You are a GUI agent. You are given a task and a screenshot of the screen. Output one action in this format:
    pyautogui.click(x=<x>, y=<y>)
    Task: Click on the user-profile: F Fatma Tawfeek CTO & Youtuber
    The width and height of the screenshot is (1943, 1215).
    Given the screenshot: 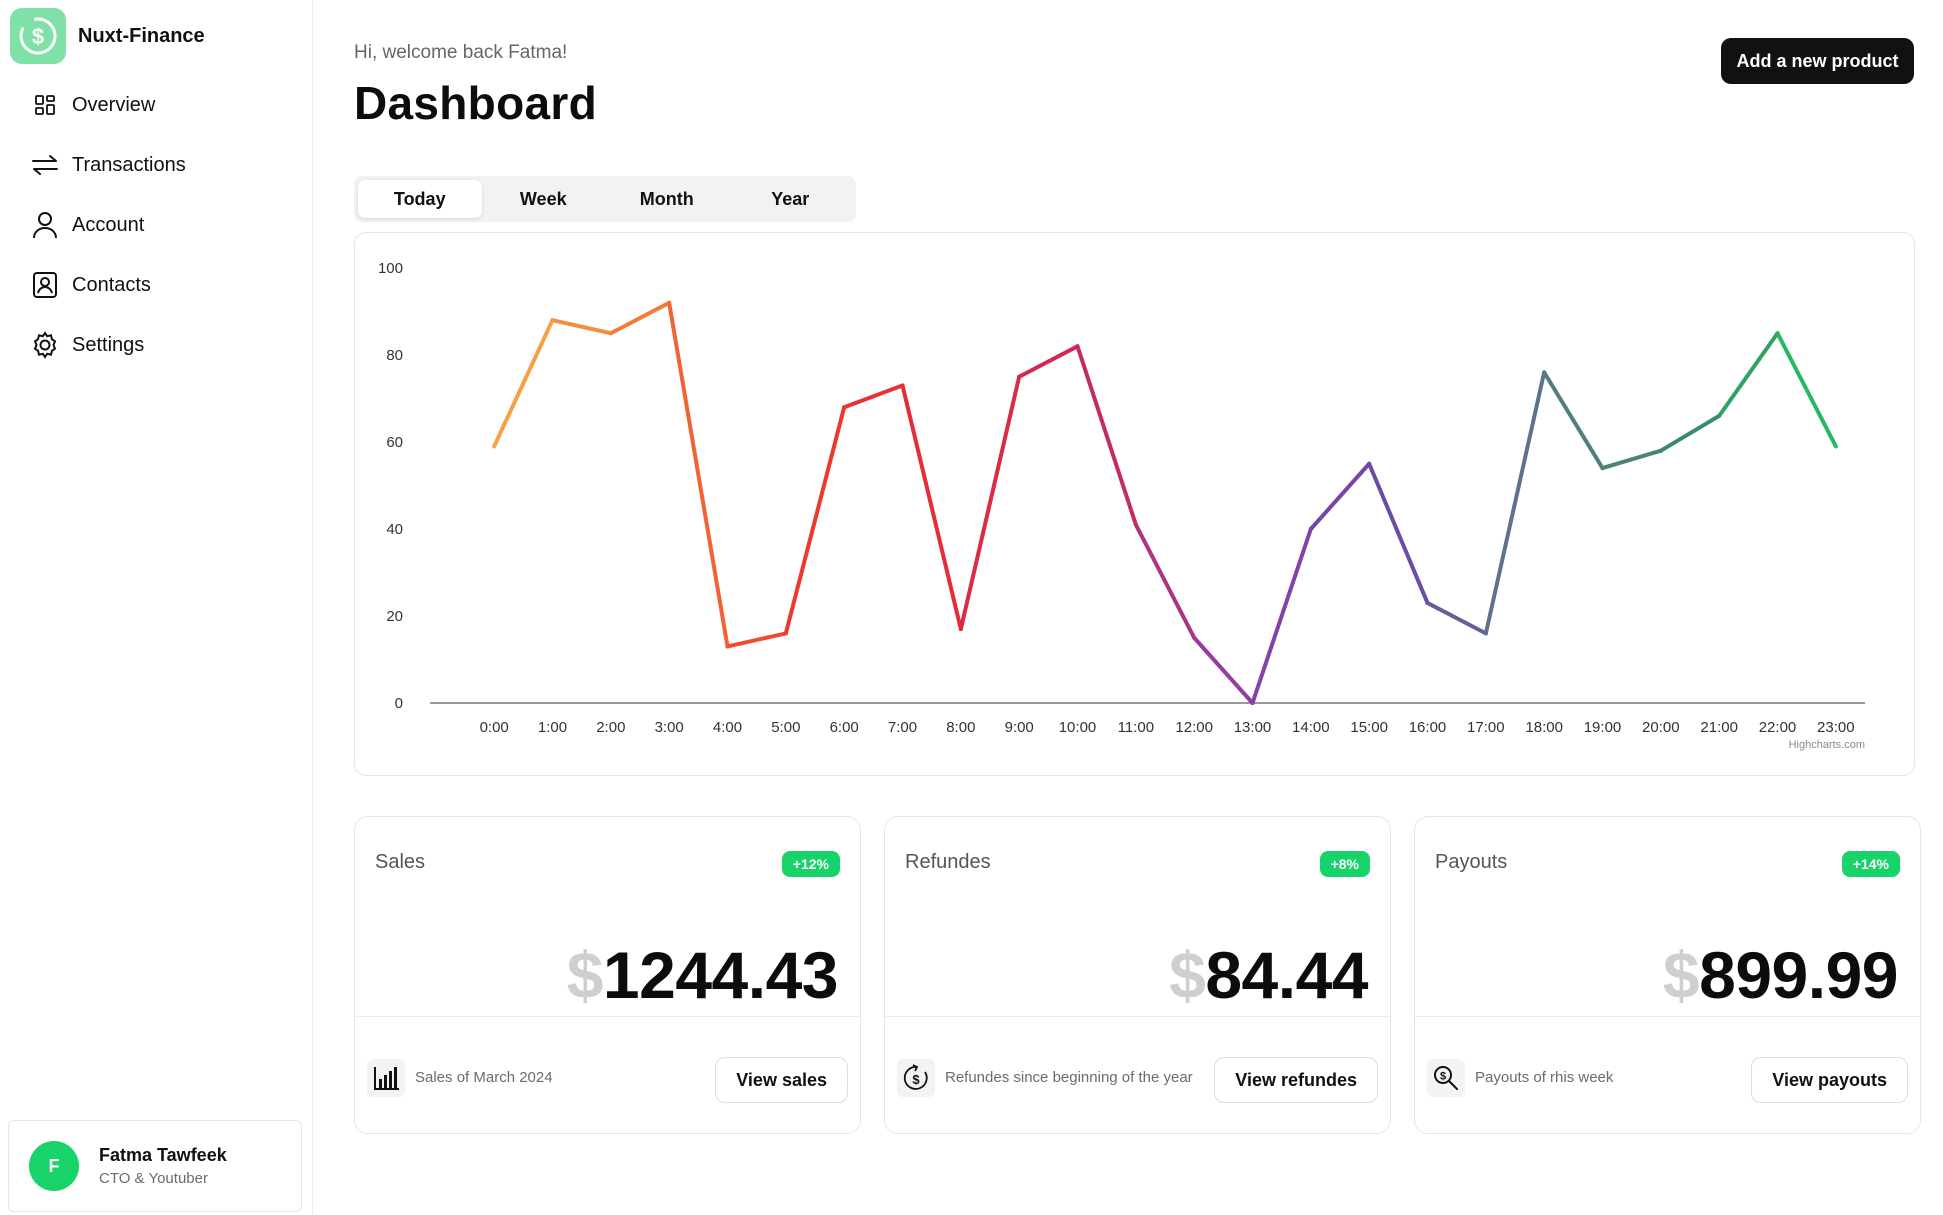 What is the action you would take?
    pyautogui.click(x=155, y=1166)
    